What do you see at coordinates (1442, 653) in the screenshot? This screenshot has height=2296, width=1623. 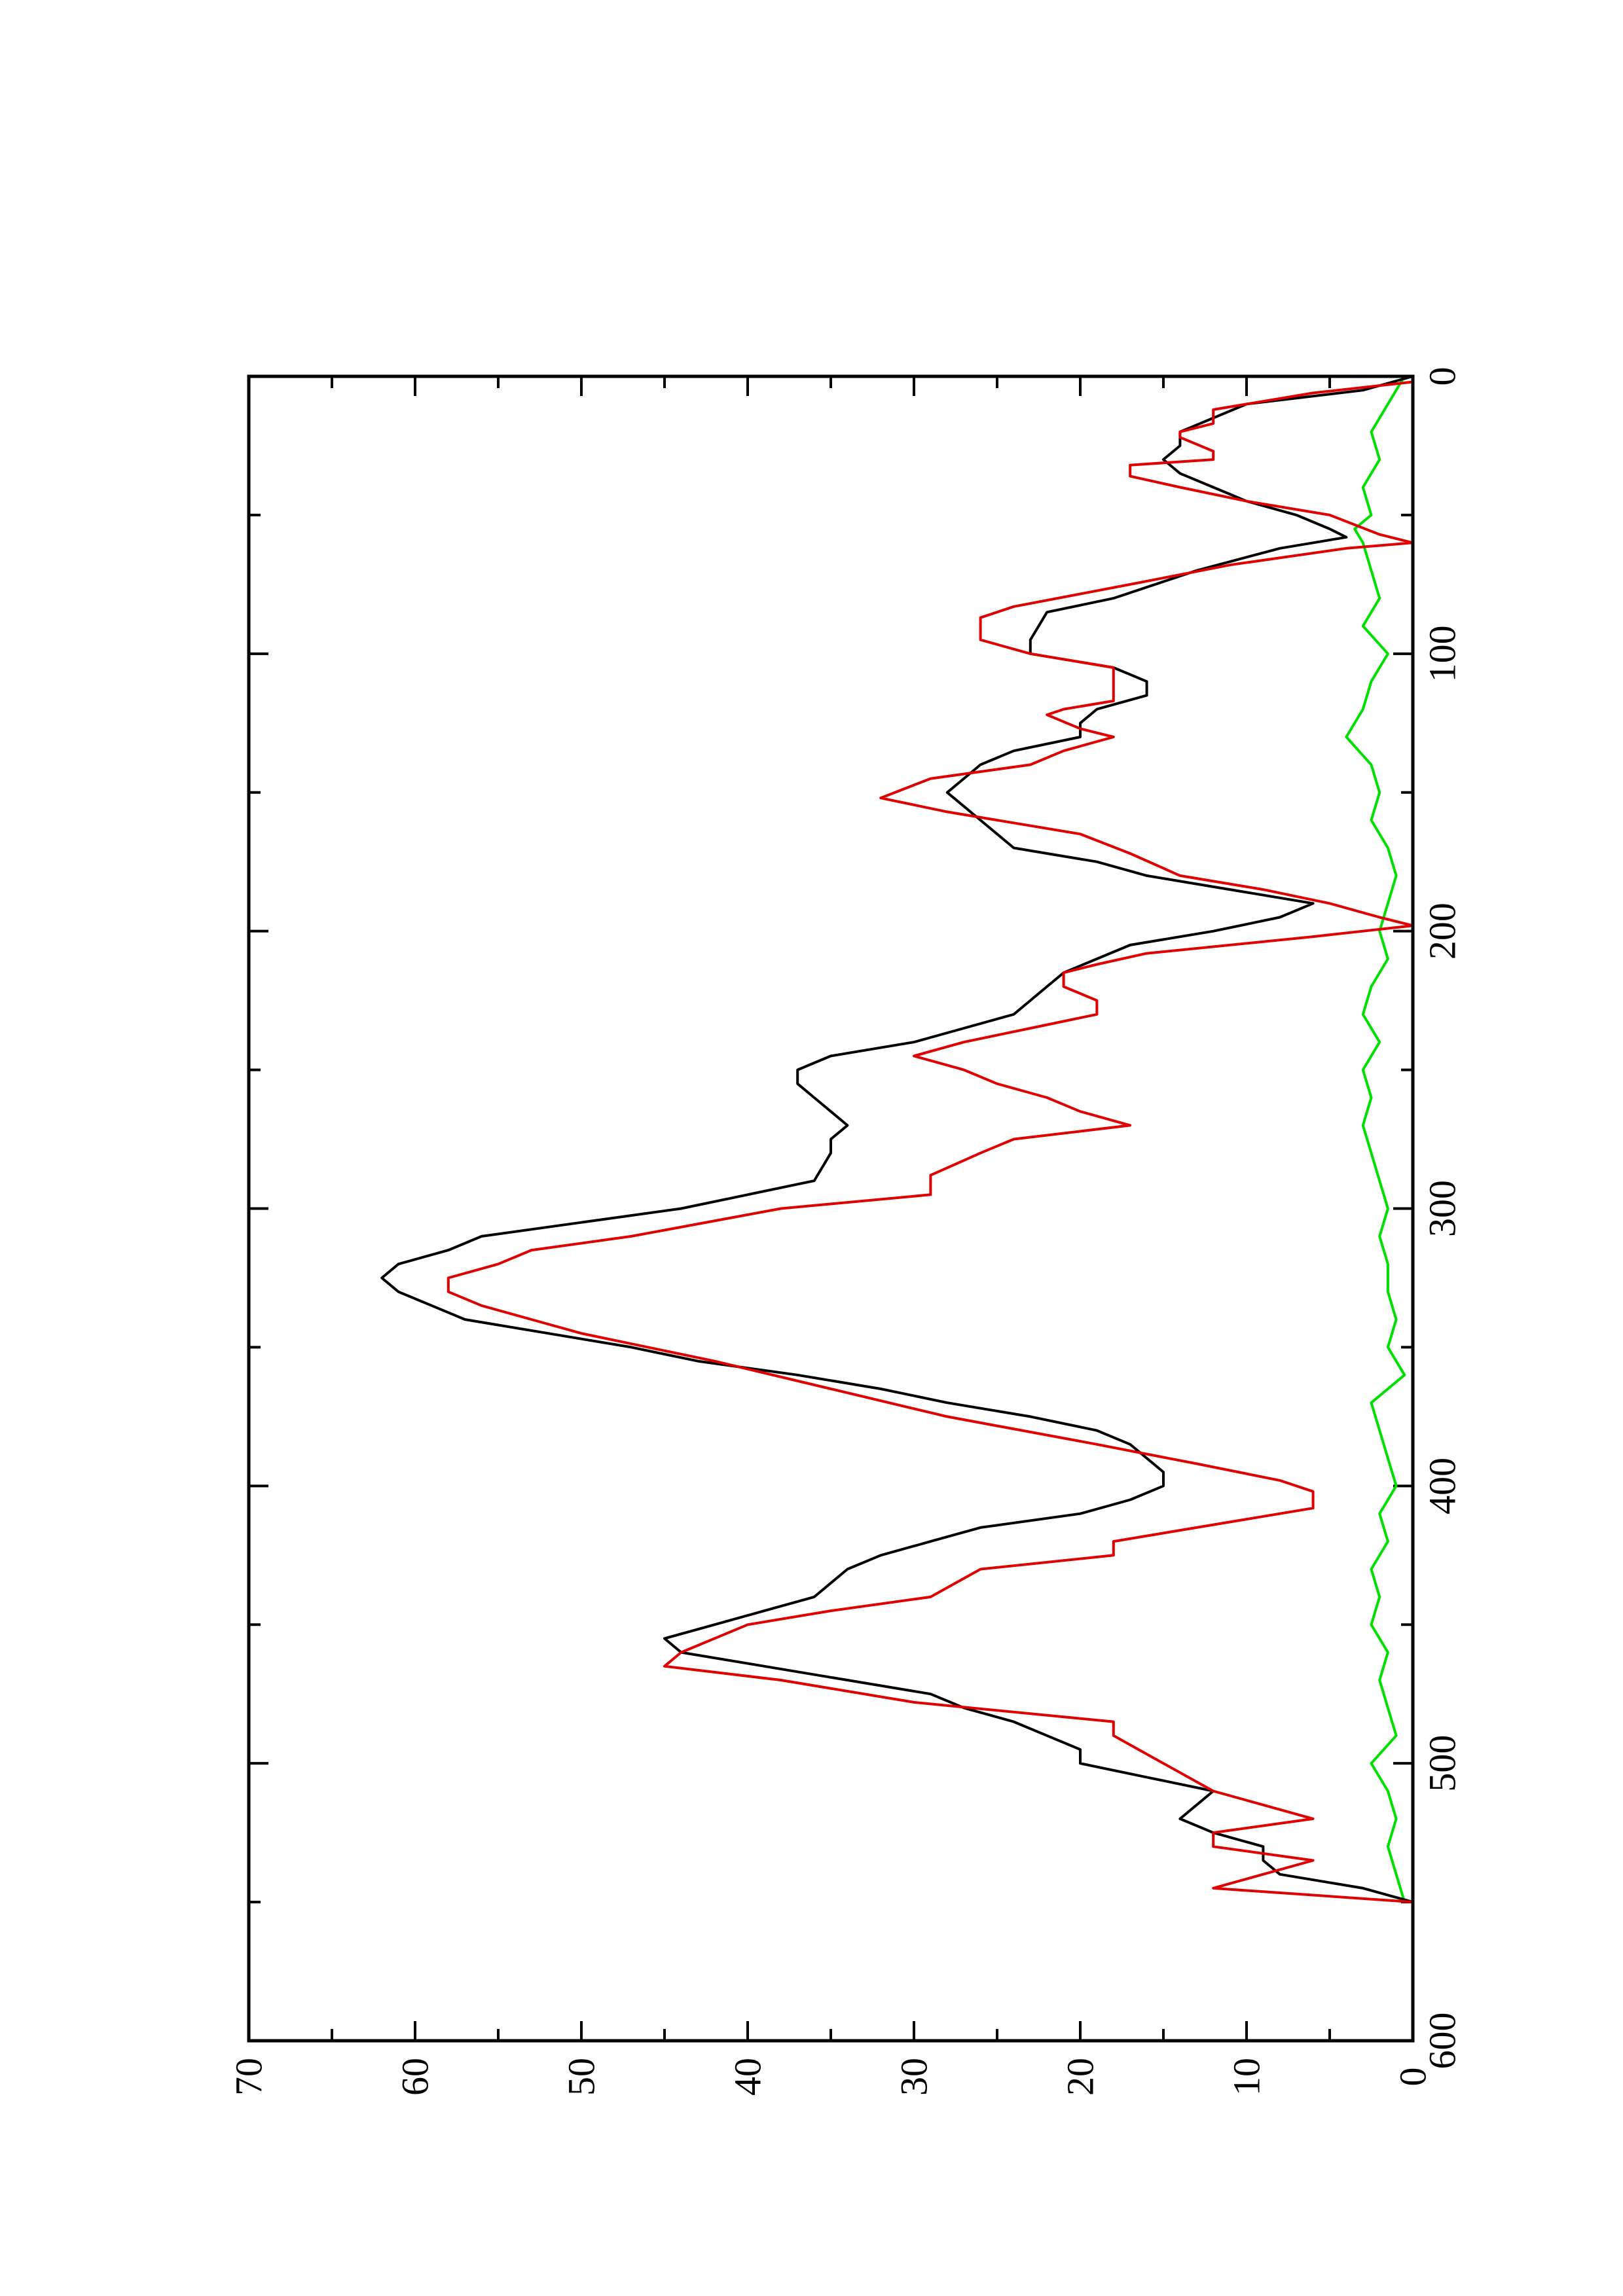 I see `x-tick-label: 100` at bounding box center [1442, 653].